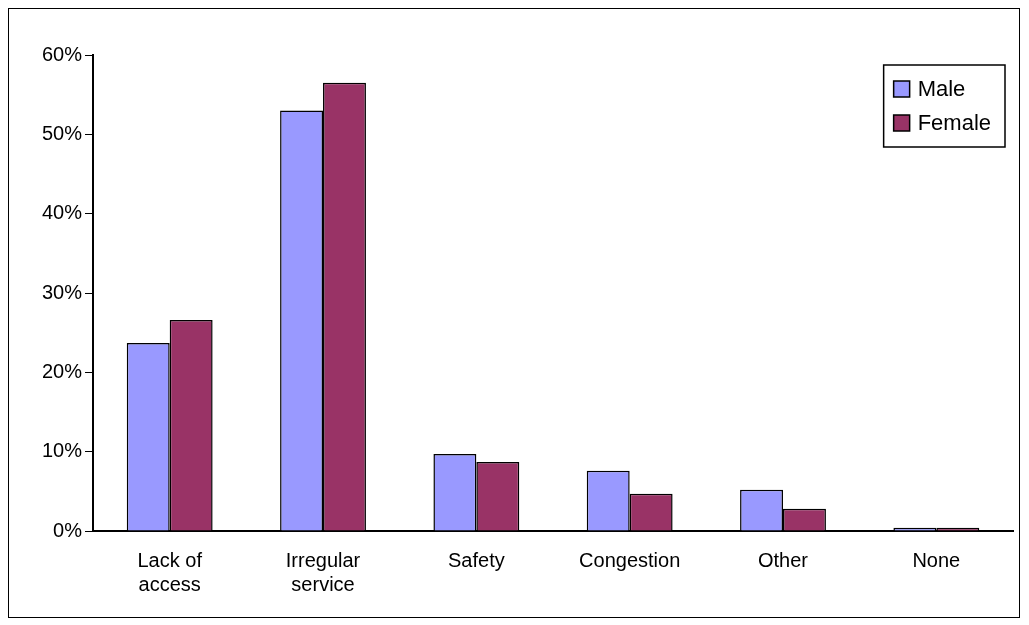 The height and width of the screenshot is (625, 1029). Describe the element at coordinates (954, 123) in the screenshot. I see `legend-label: Female` at that location.